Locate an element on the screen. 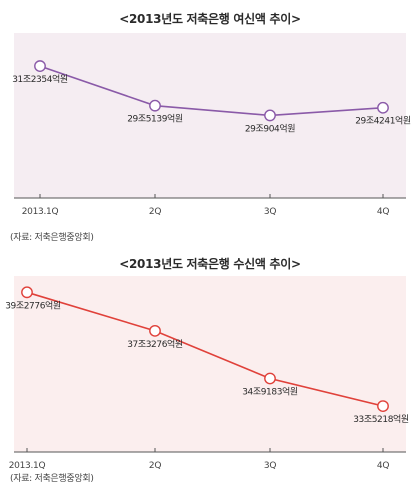  chart-title-loans: <2013년도 저축은행 여신액 추이> is located at coordinates (210, 19).